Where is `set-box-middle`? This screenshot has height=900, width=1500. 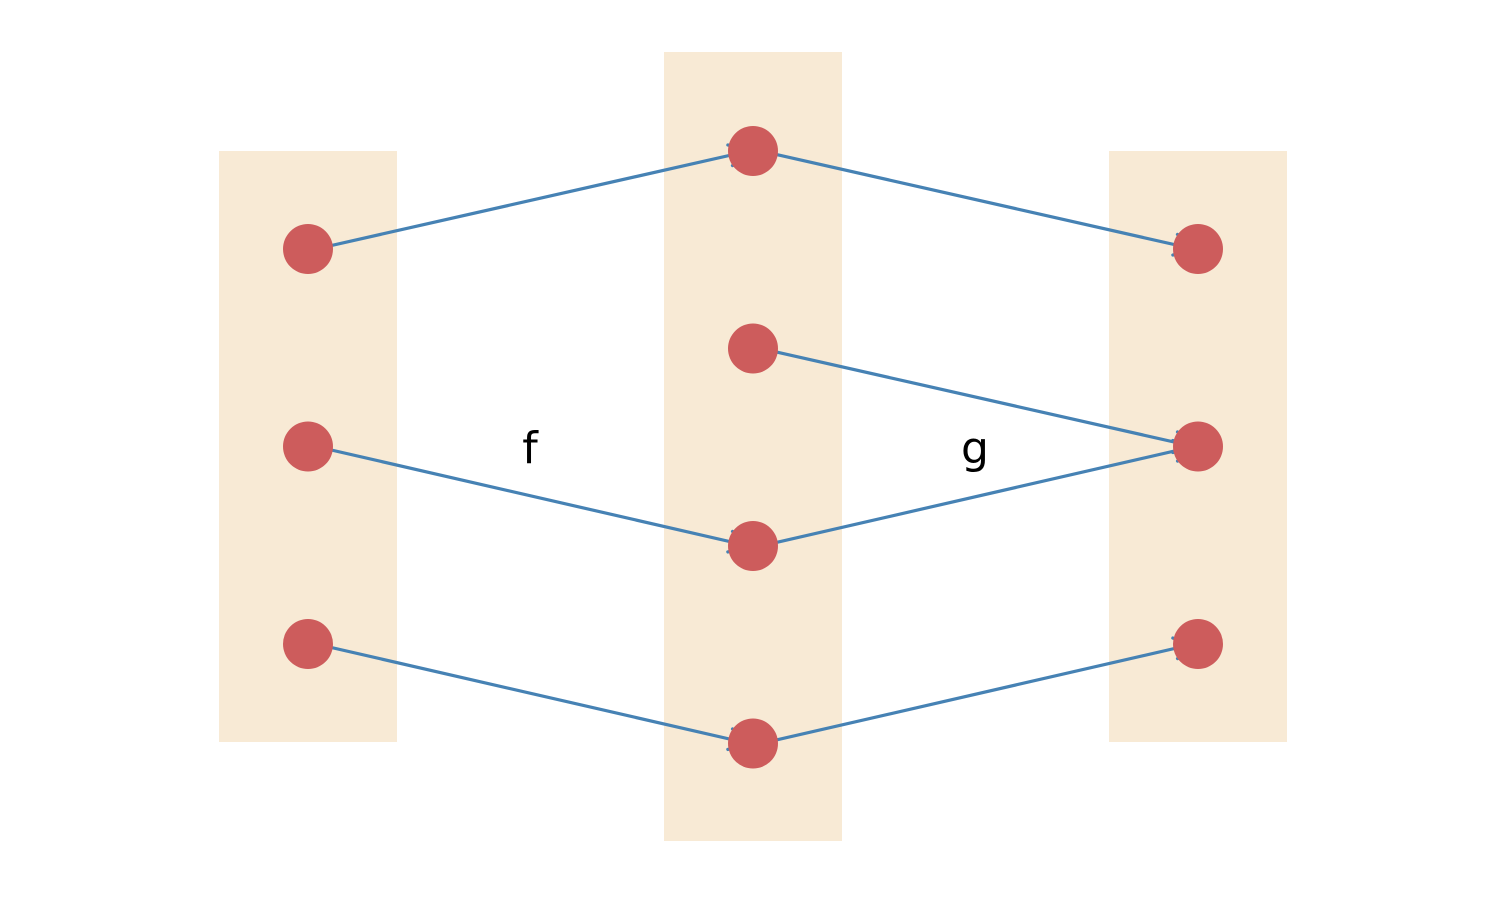
set-box-middle is located at coordinates (753, 446).